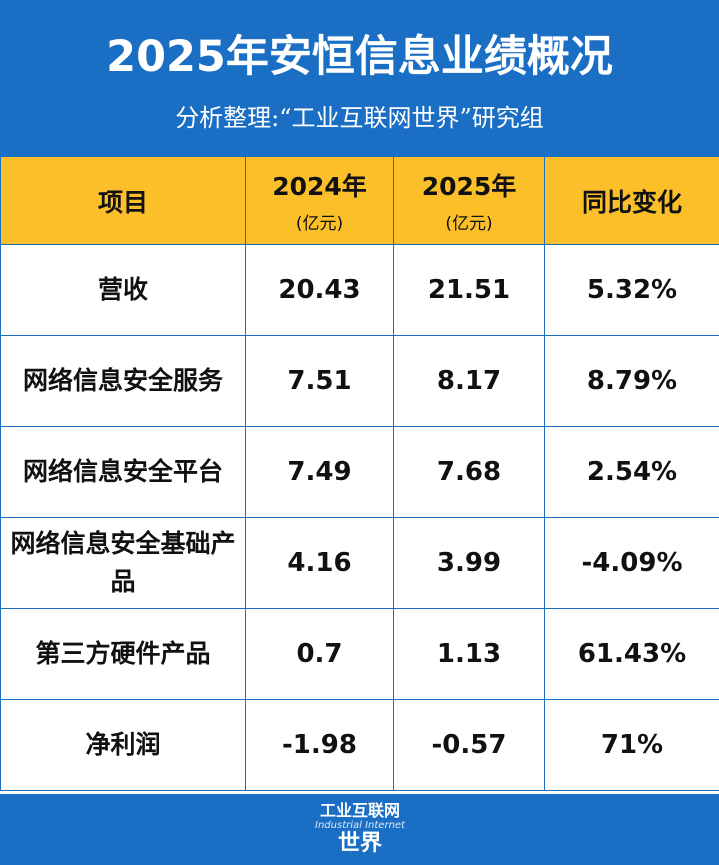 Image resolution: width=719 pixels, height=865 pixels. I want to click on row-item: 净利润, so click(123, 745).